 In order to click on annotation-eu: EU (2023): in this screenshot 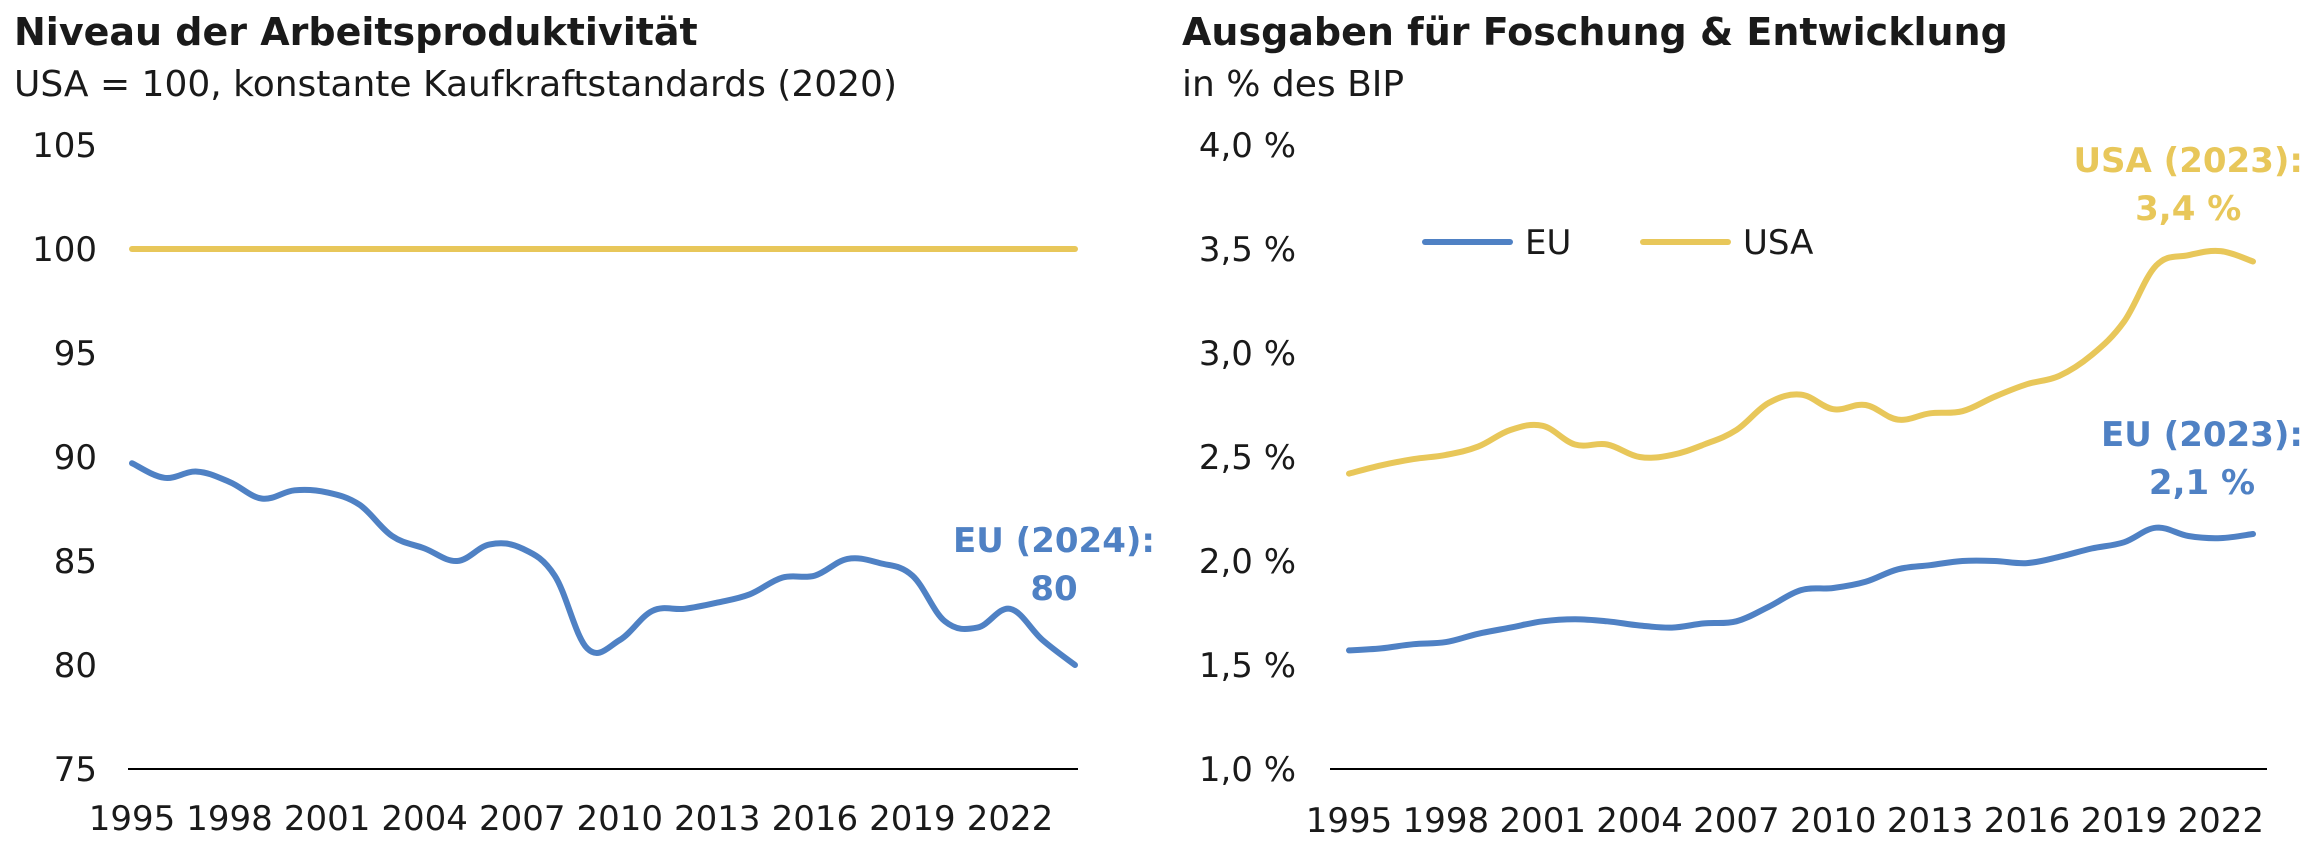, I will do `click(2202, 435)`.